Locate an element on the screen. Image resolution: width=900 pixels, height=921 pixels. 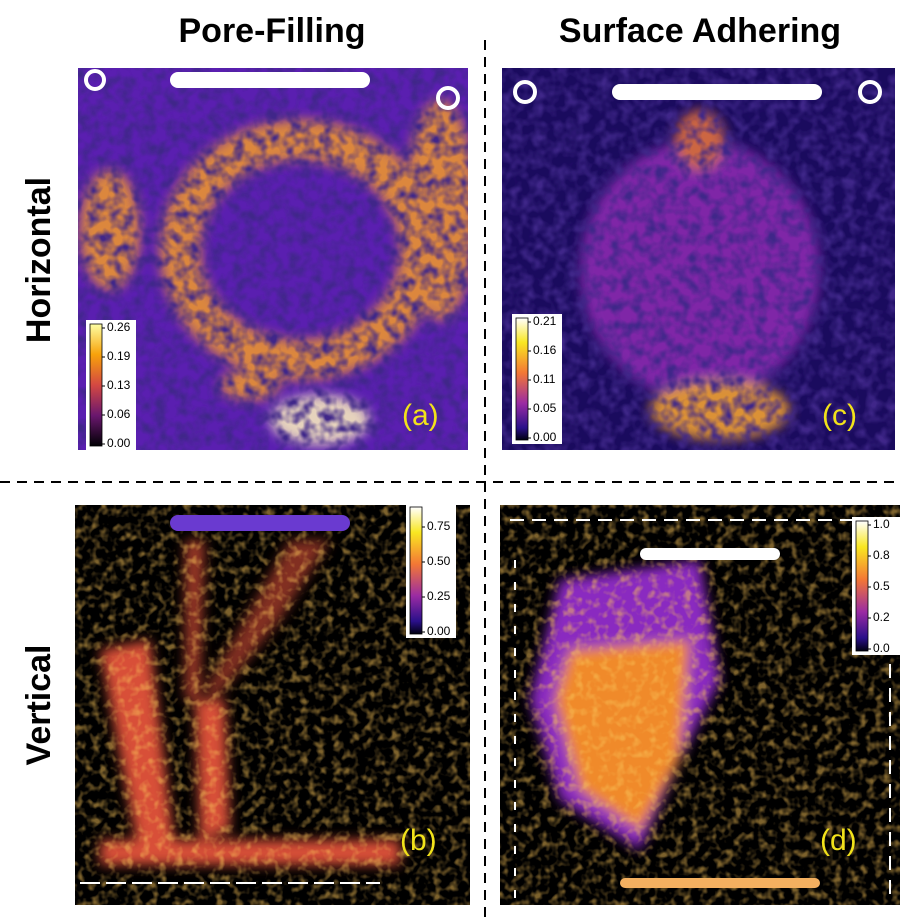
colorbar-label: 0.25 is located at coordinates (439, 596).